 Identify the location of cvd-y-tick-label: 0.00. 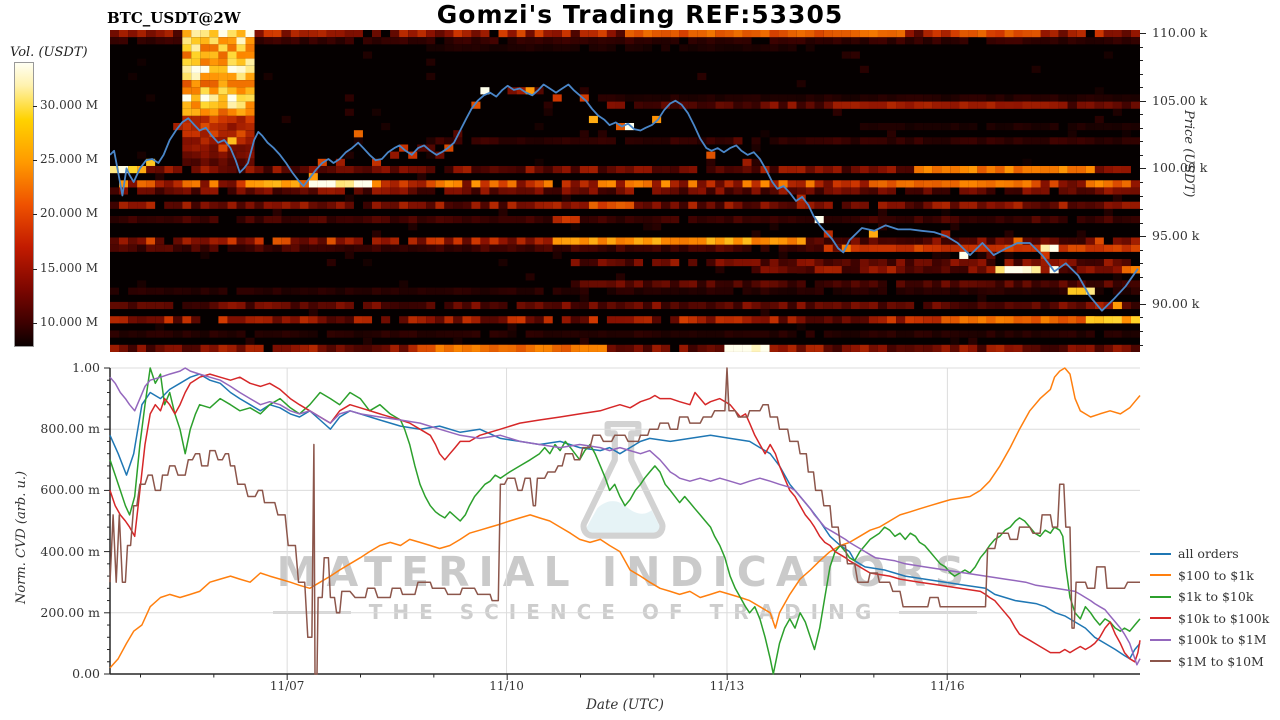
(86, 673).